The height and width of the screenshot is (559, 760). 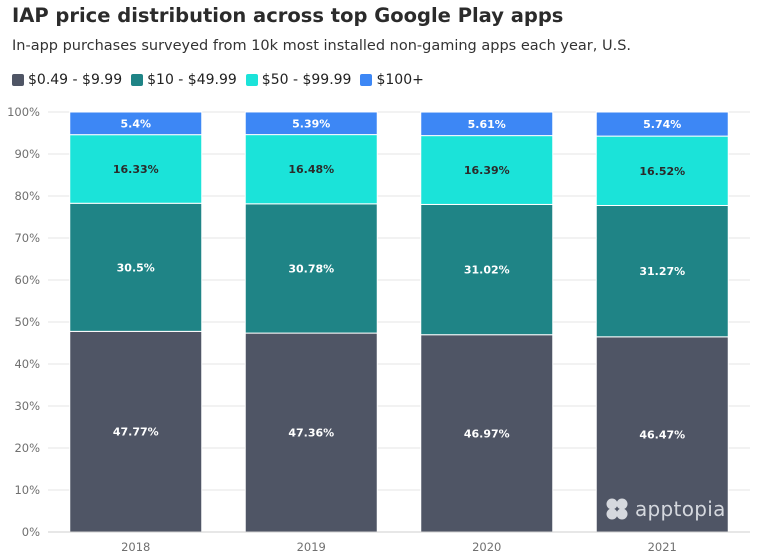 I want to click on apptopia-logo-icon, so click(x=617, y=509).